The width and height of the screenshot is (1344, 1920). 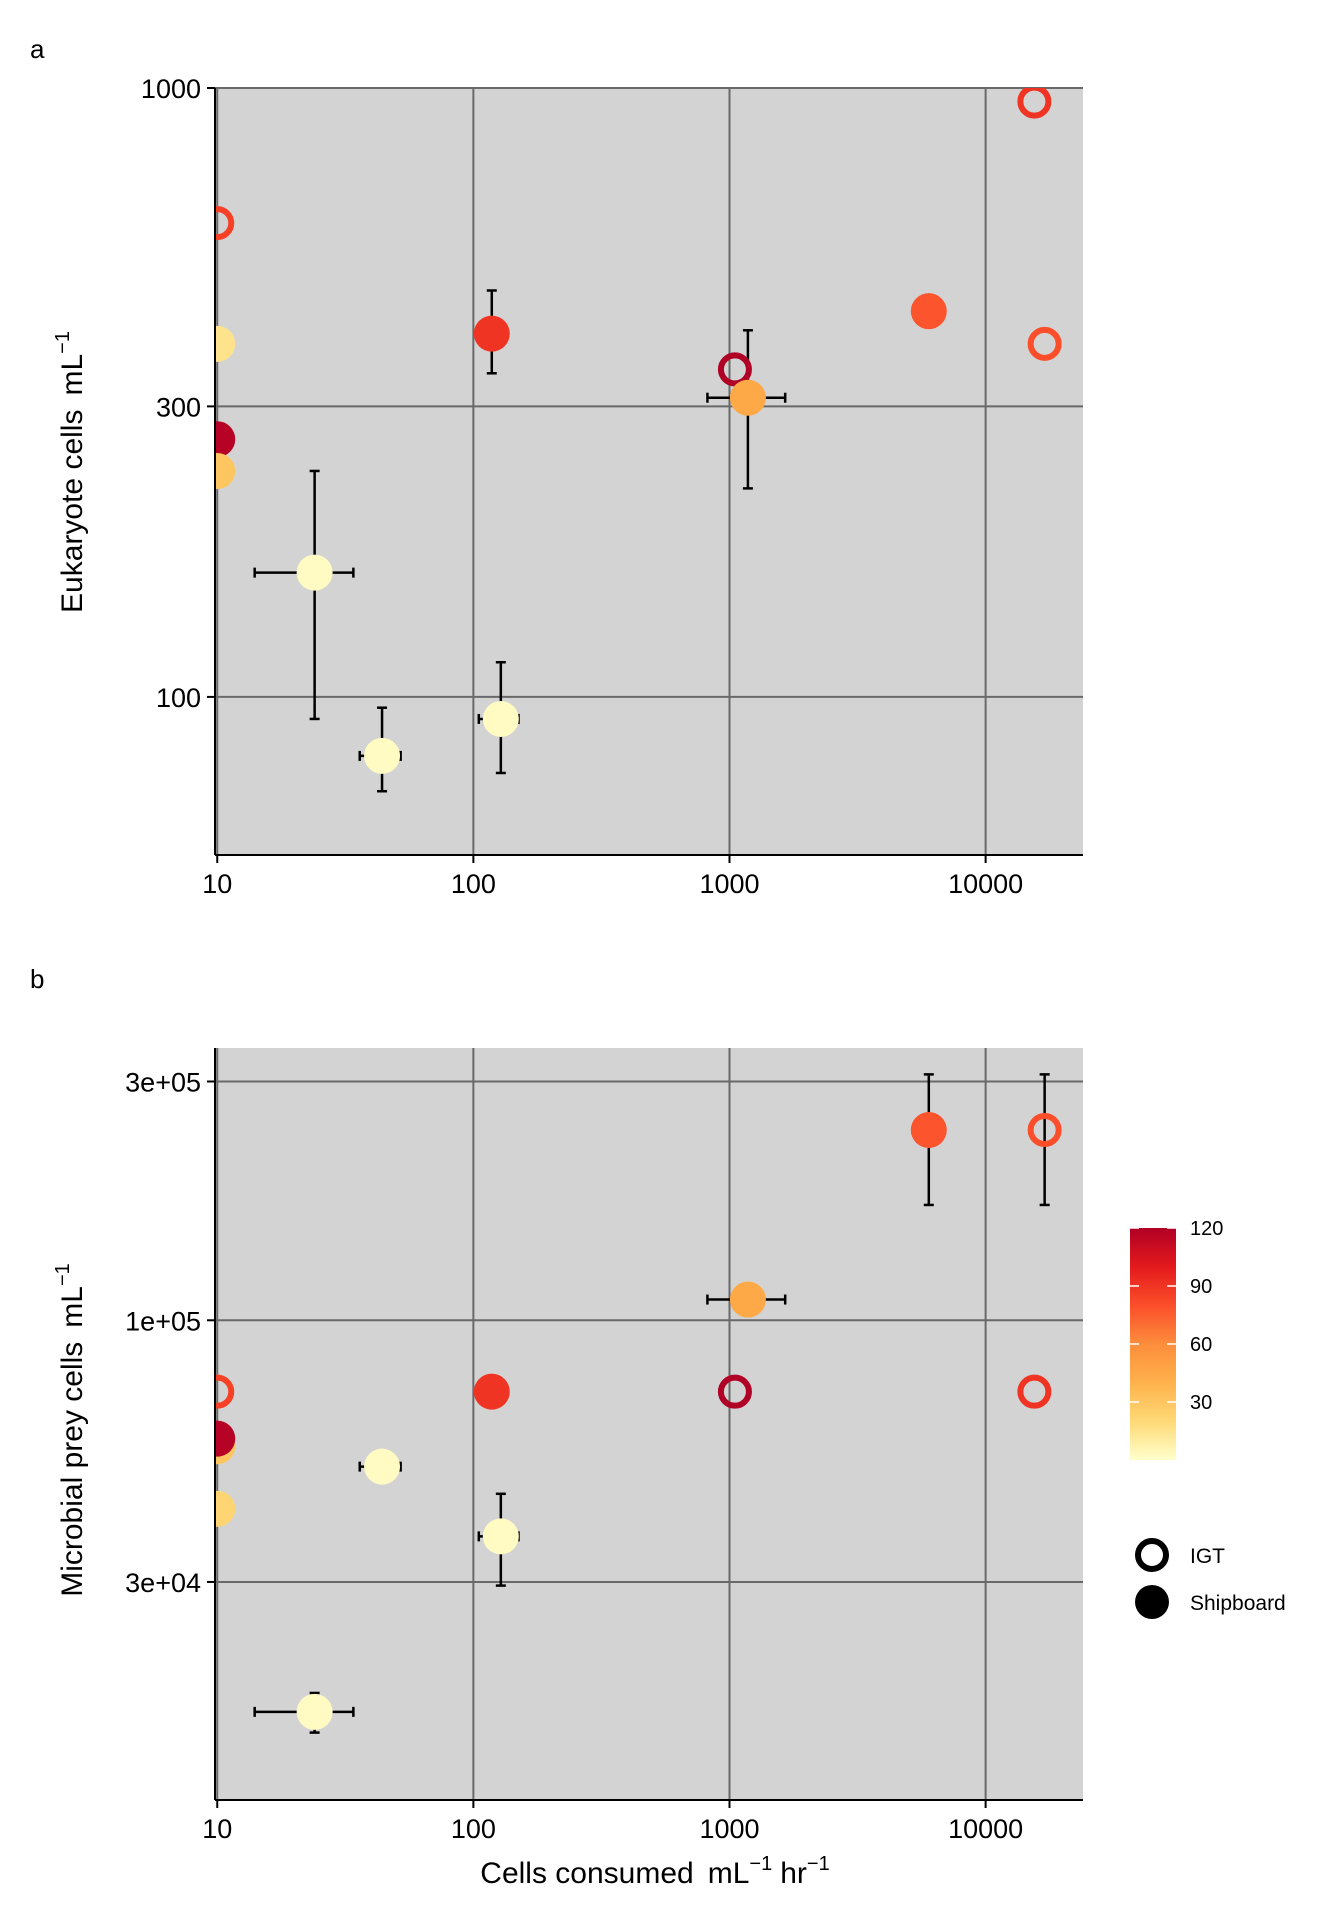 I want to click on panel-a-x-tick-label: 10000, so click(x=985, y=884).